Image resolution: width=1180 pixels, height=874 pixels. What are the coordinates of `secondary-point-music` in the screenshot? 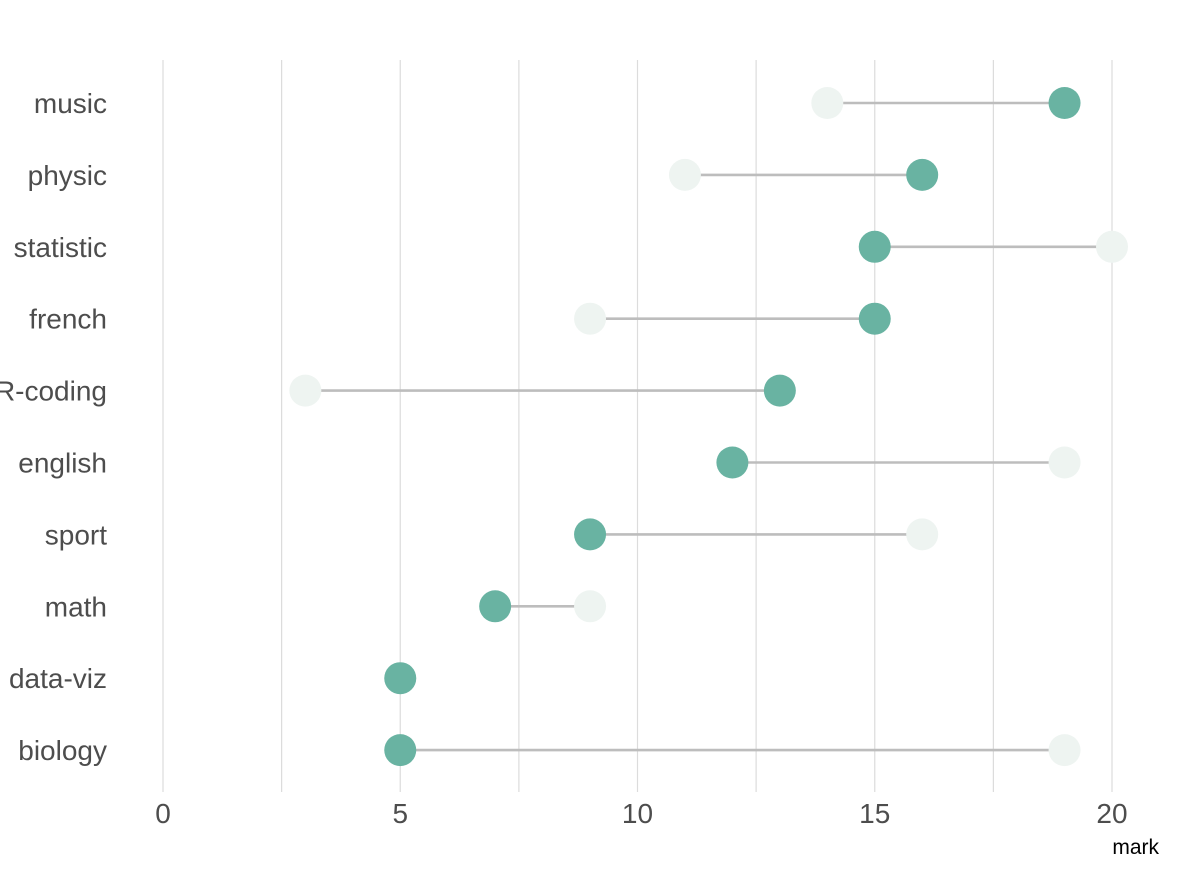 It's located at (827, 103).